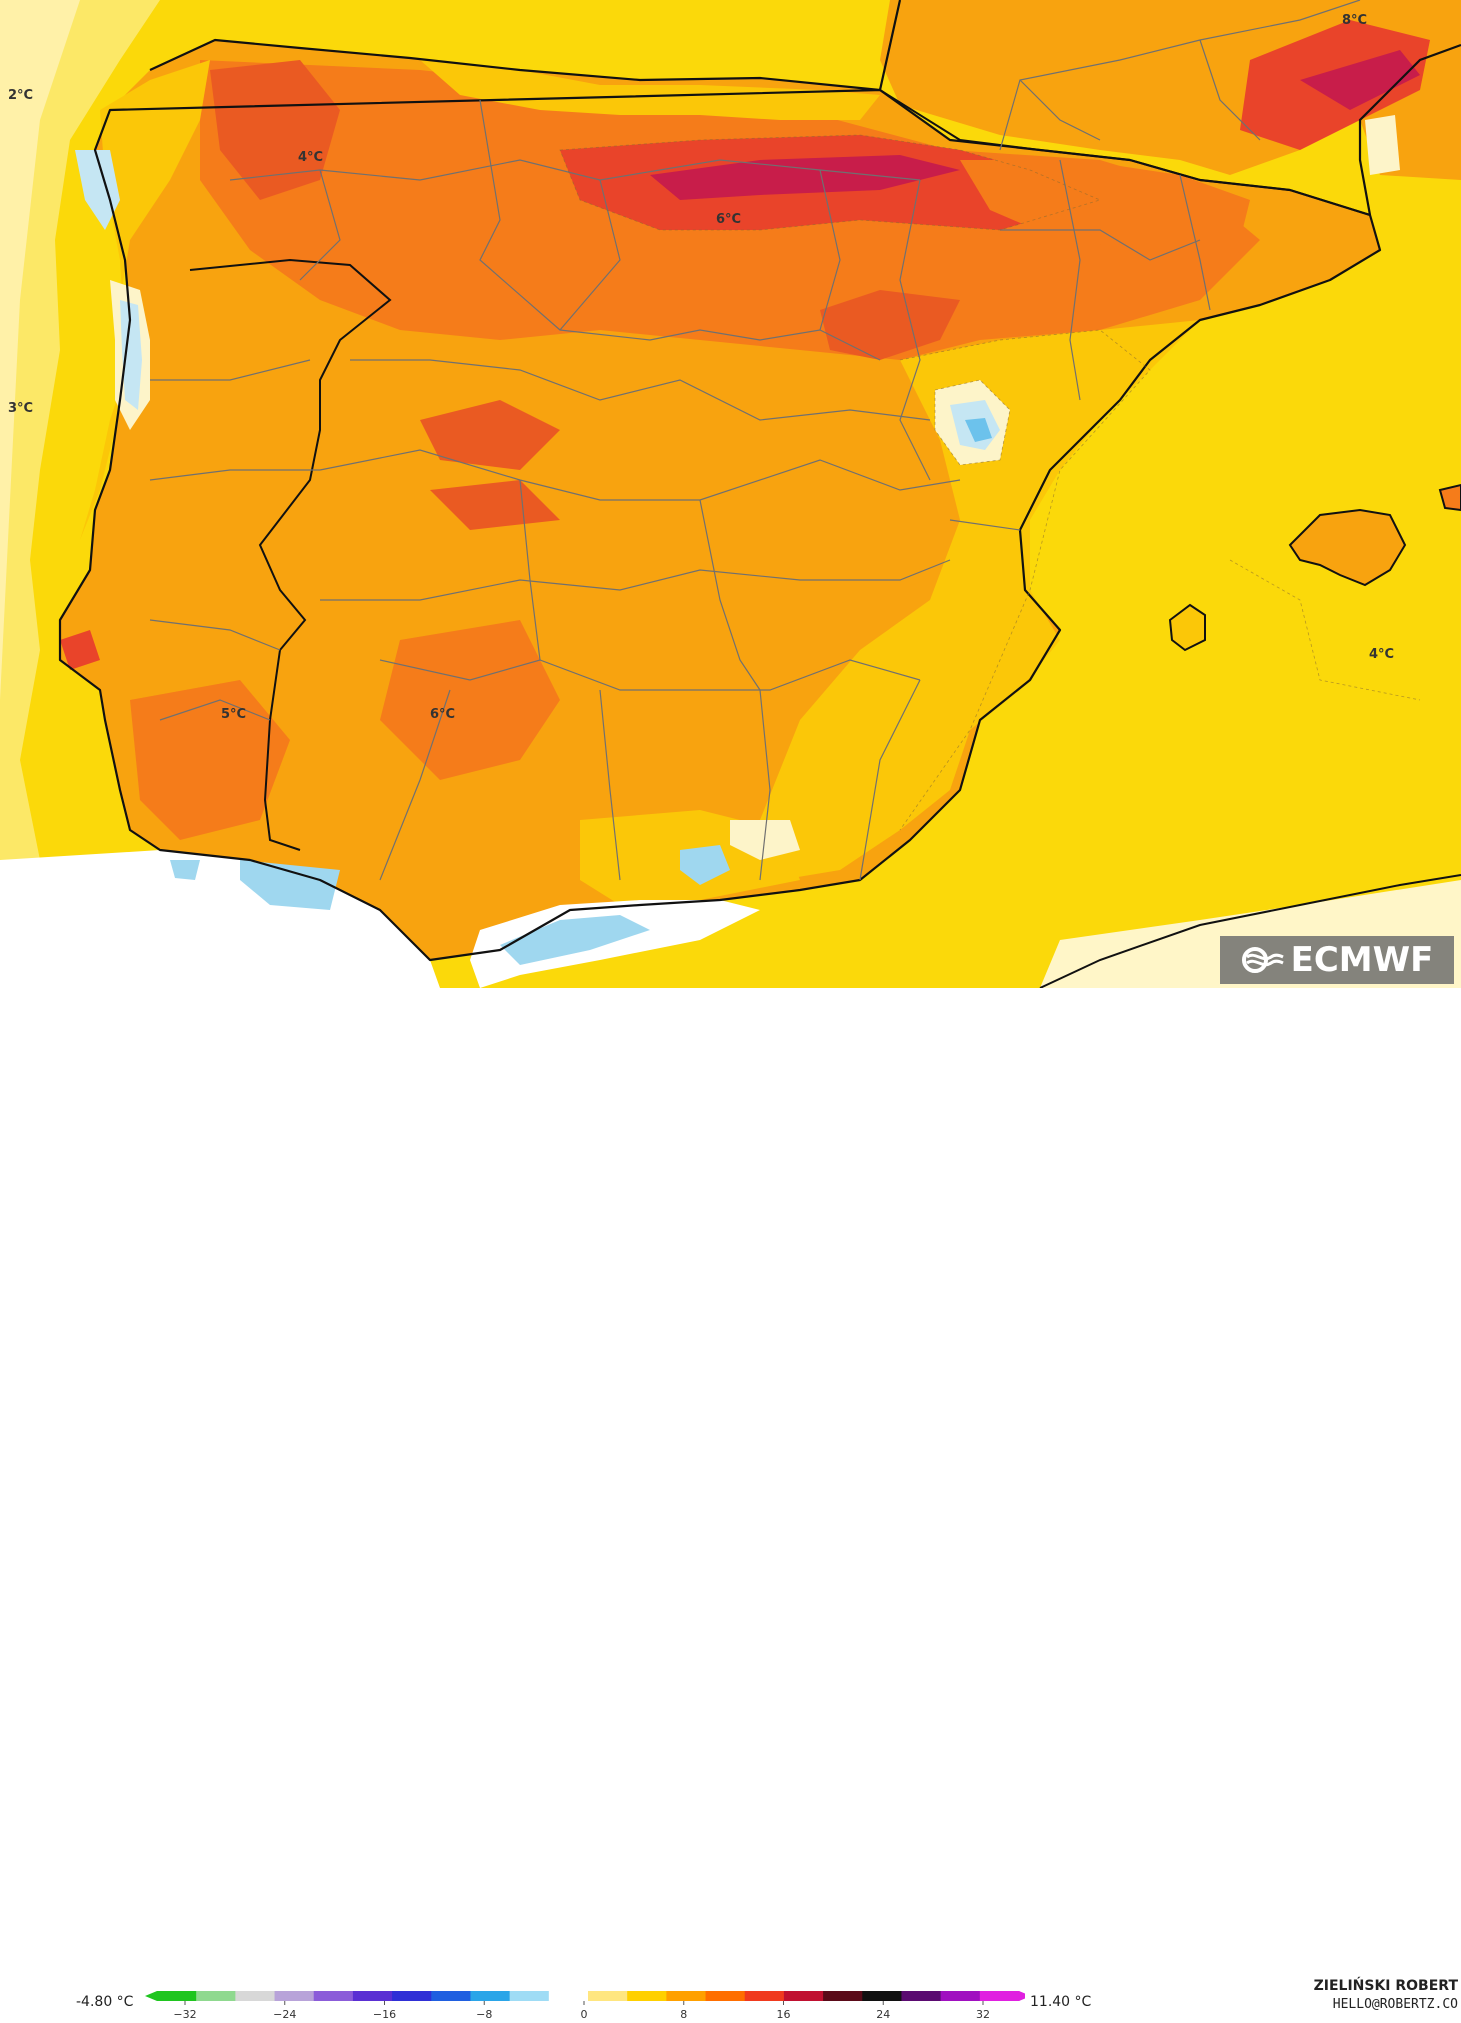 This screenshot has width=1461, height=2023. Describe the element at coordinates (1250, 931) in the screenshot. I see `africa-coastline` at that location.